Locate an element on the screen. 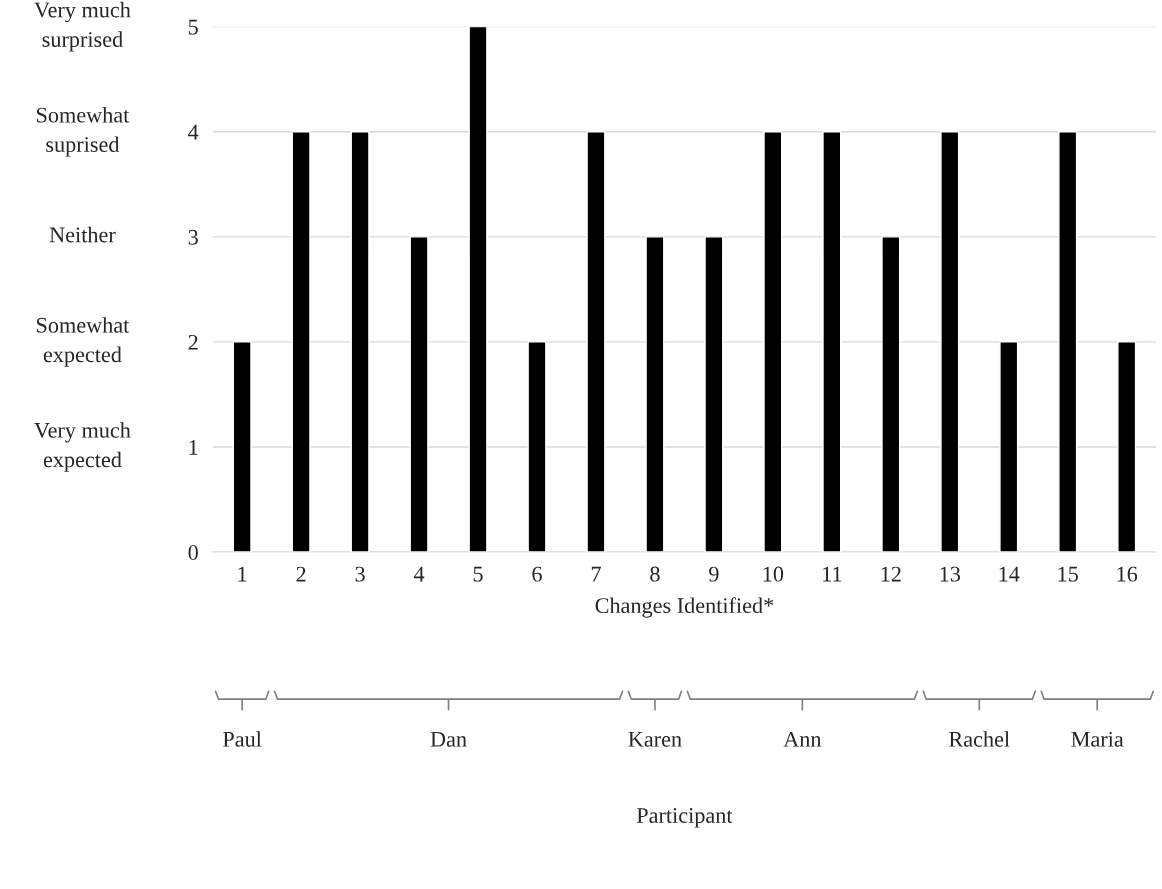 The image size is (1162, 889). x-tick-label: 14 is located at coordinates (1009, 574).